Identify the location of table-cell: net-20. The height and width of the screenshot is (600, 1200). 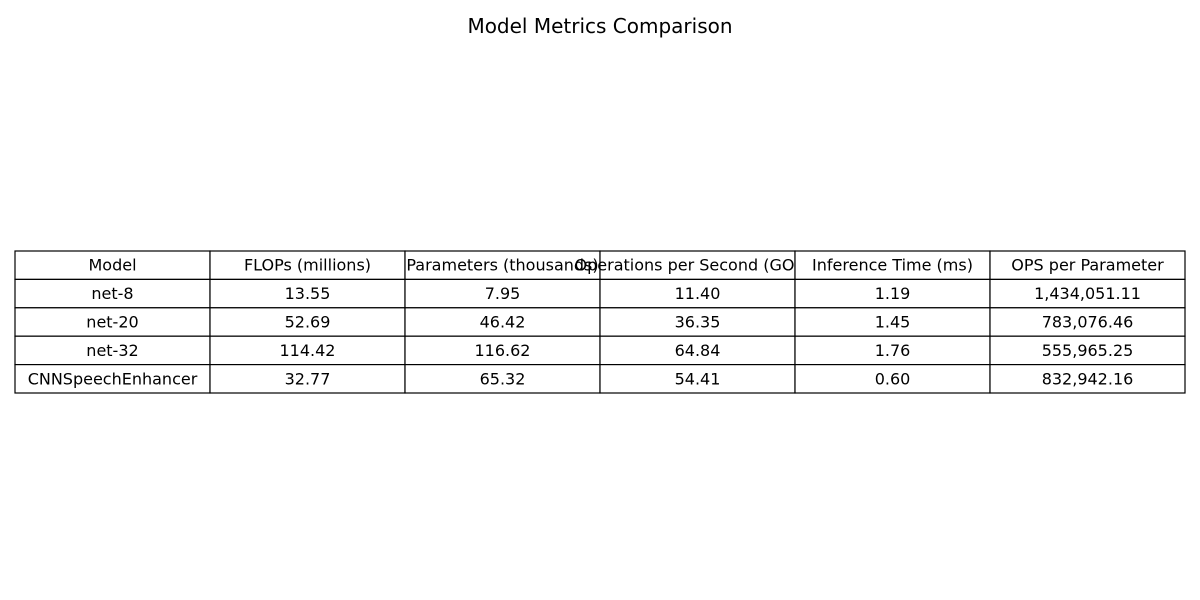
(112, 322).